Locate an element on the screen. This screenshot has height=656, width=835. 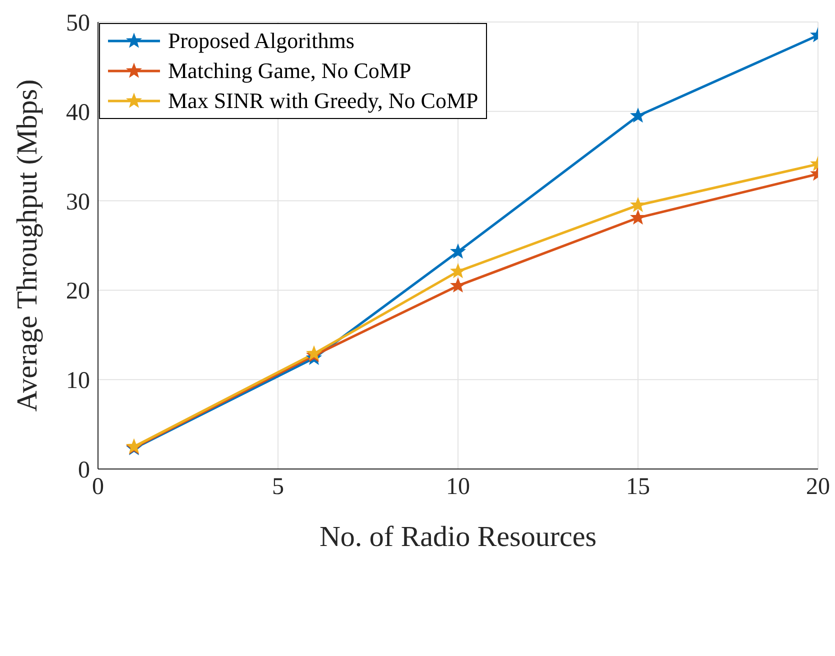
y-tick-label: 40 is located at coordinates (78, 113).